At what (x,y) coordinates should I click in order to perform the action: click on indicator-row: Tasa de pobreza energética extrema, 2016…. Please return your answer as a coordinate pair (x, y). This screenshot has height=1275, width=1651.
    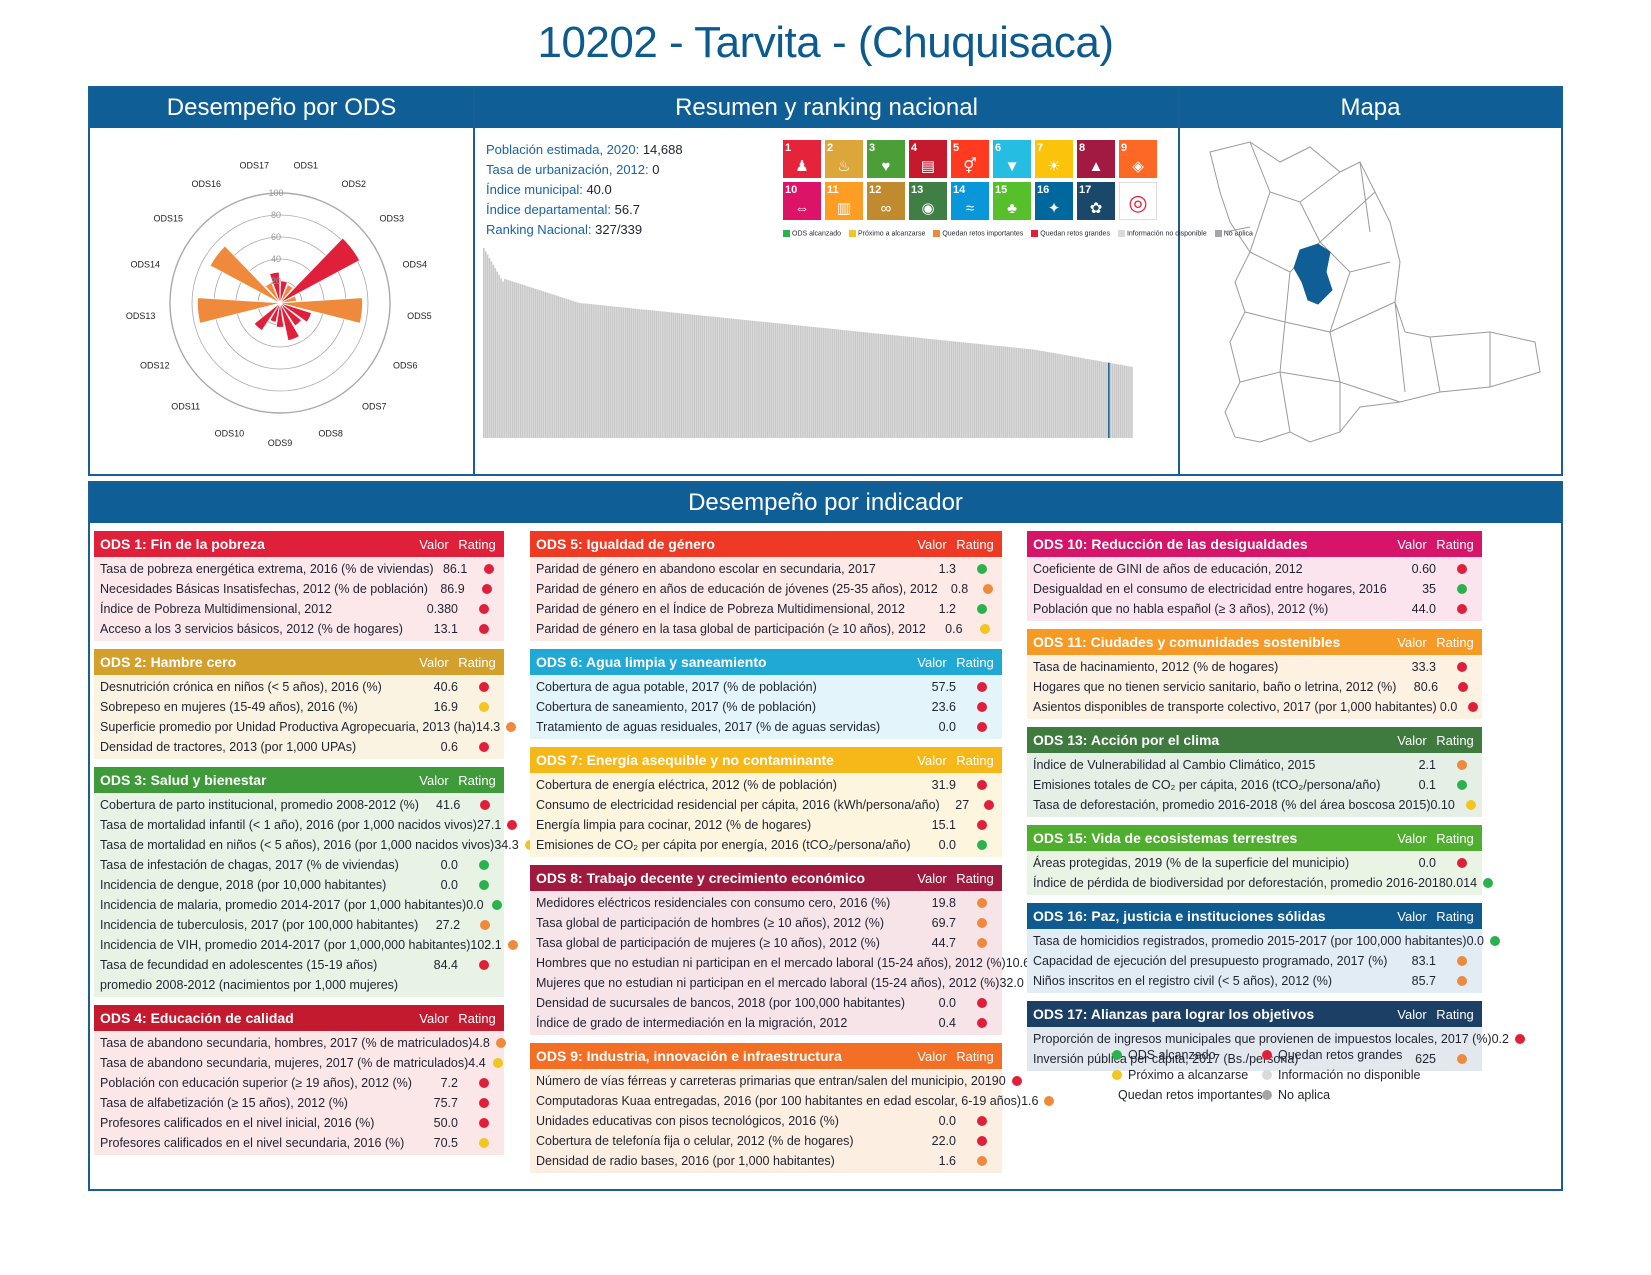
    Looking at the image, I should click on (299, 569).